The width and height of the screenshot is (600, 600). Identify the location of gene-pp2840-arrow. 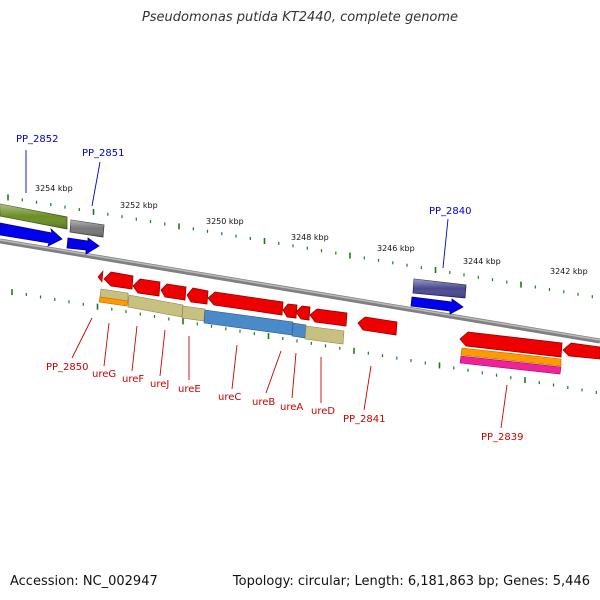
(437, 305).